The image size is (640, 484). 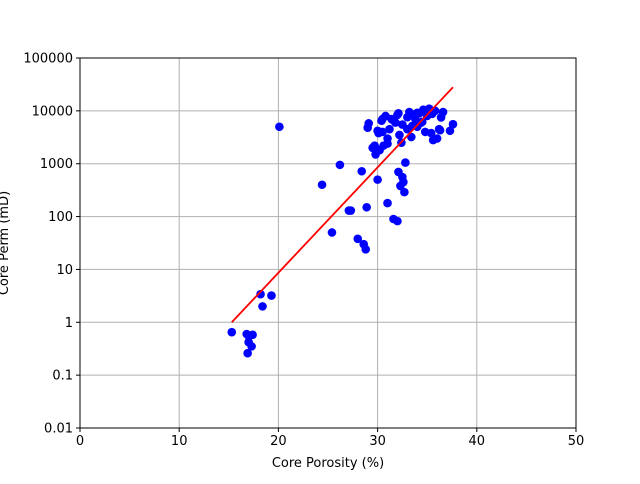 What do you see at coordinates (328, 463) in the screenshot?
I see `x-axis-label: Core Porosity (%)` at bounding box center [328, 463].